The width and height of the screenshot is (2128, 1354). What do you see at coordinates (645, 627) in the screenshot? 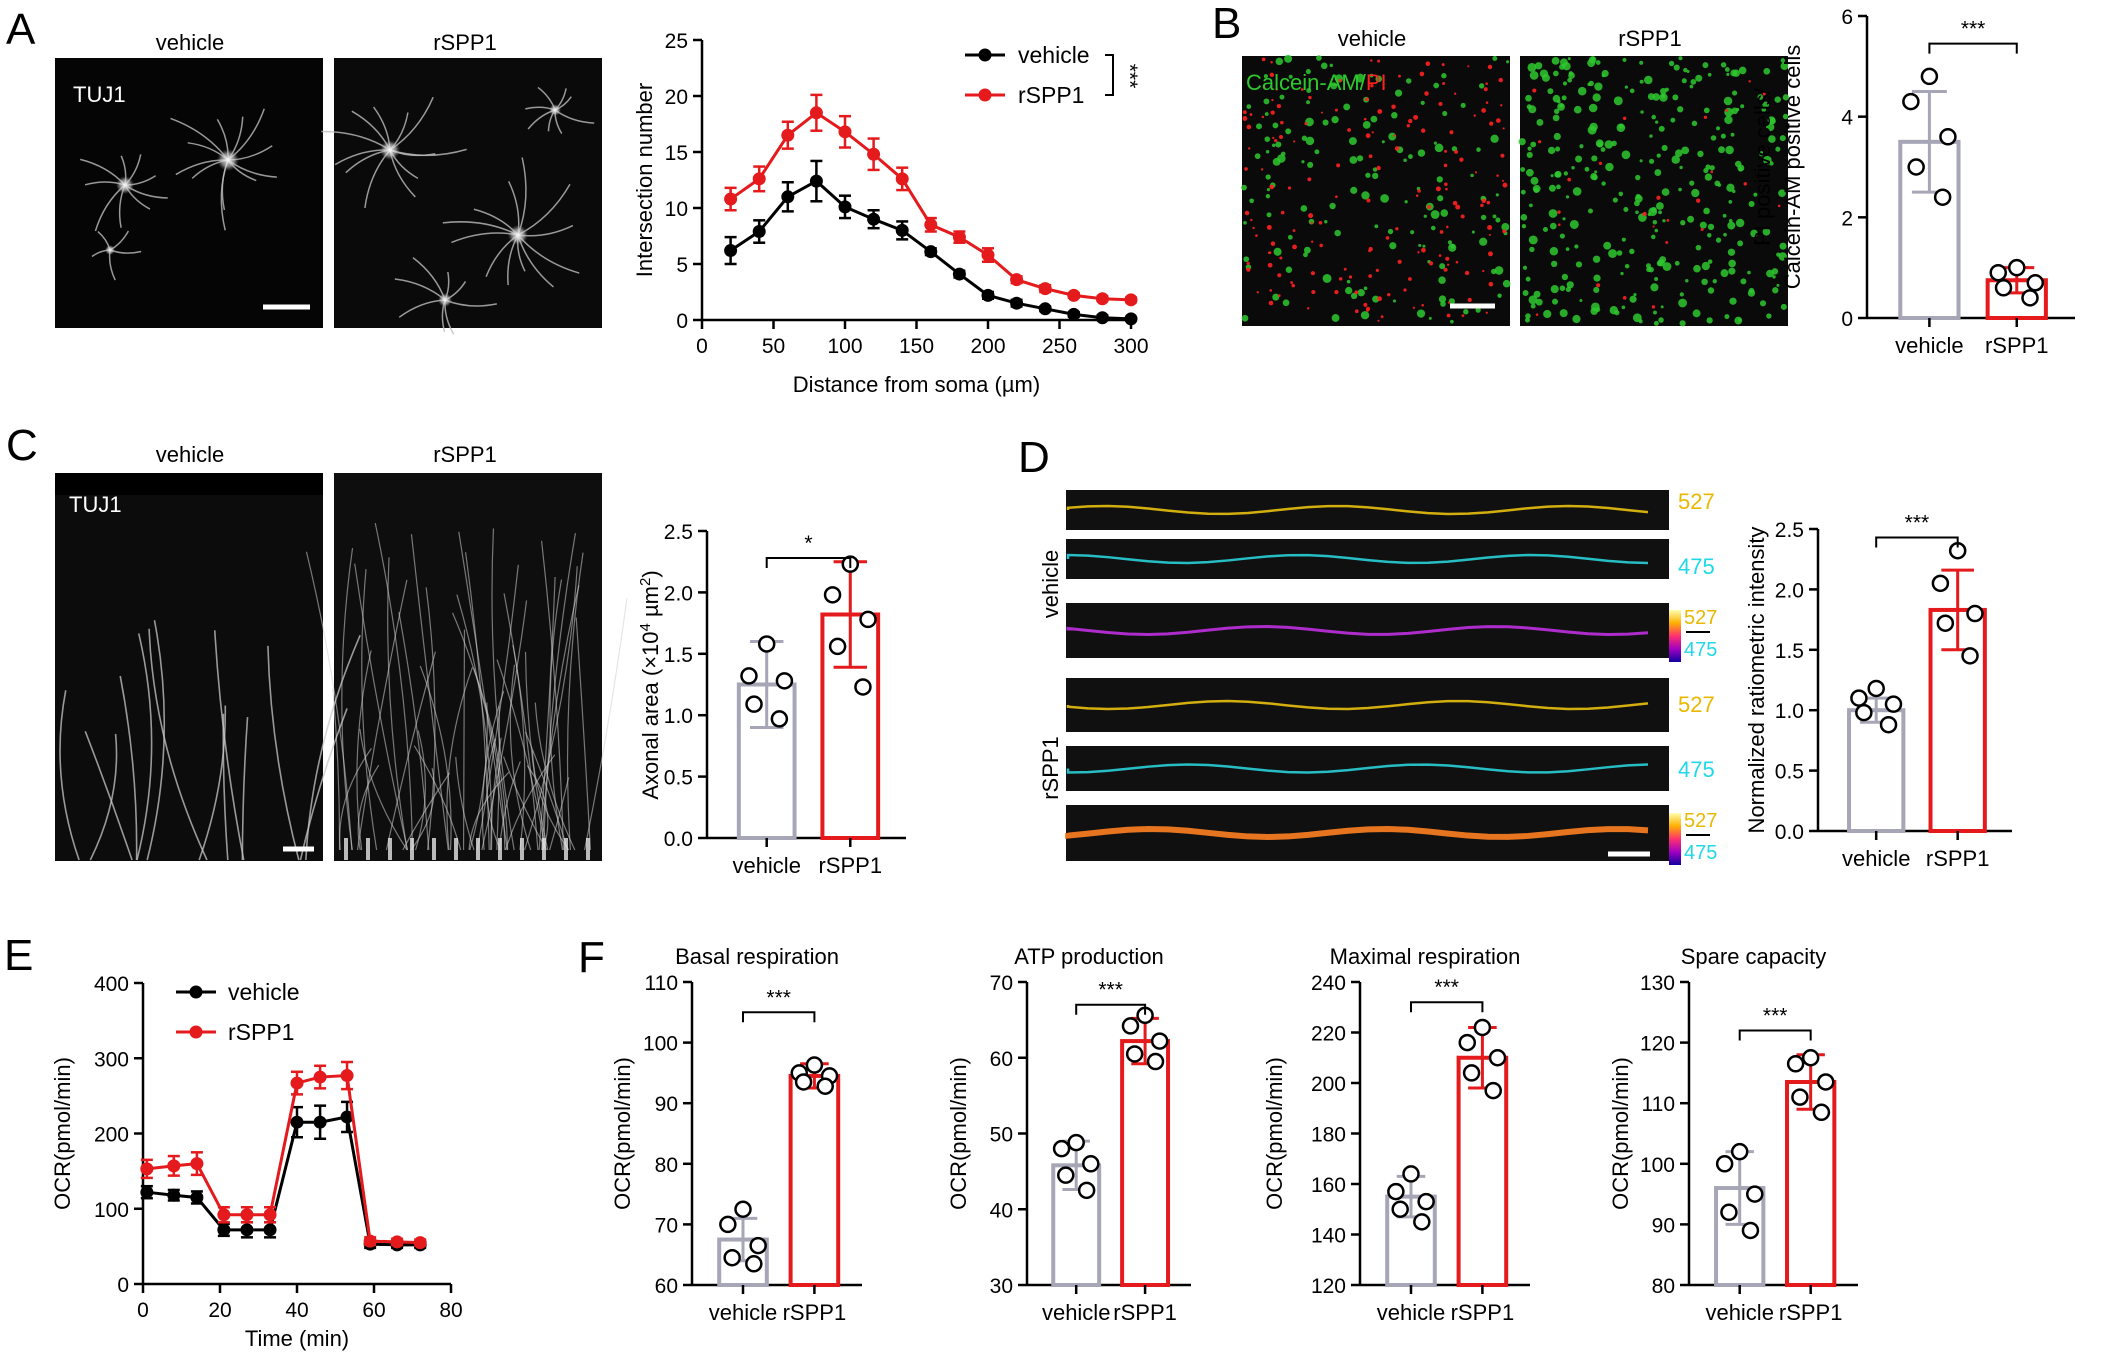
I see `C-y-label-ylabel_sup1: 4` at bounding box center [645, 627].